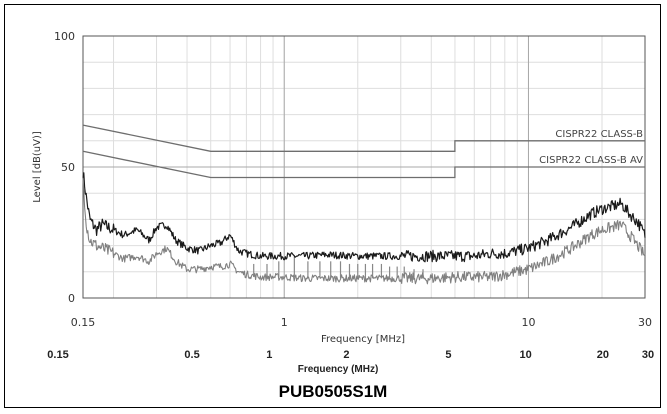  I want to click on limit-line-label: CISPR22 CLASS-B, so click(599, 134).